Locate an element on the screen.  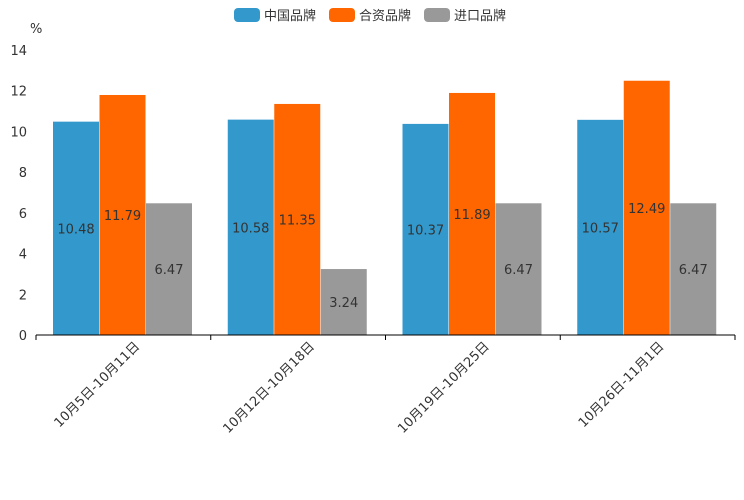
y-tick-label: 14 is located at coordinates (18, 51).